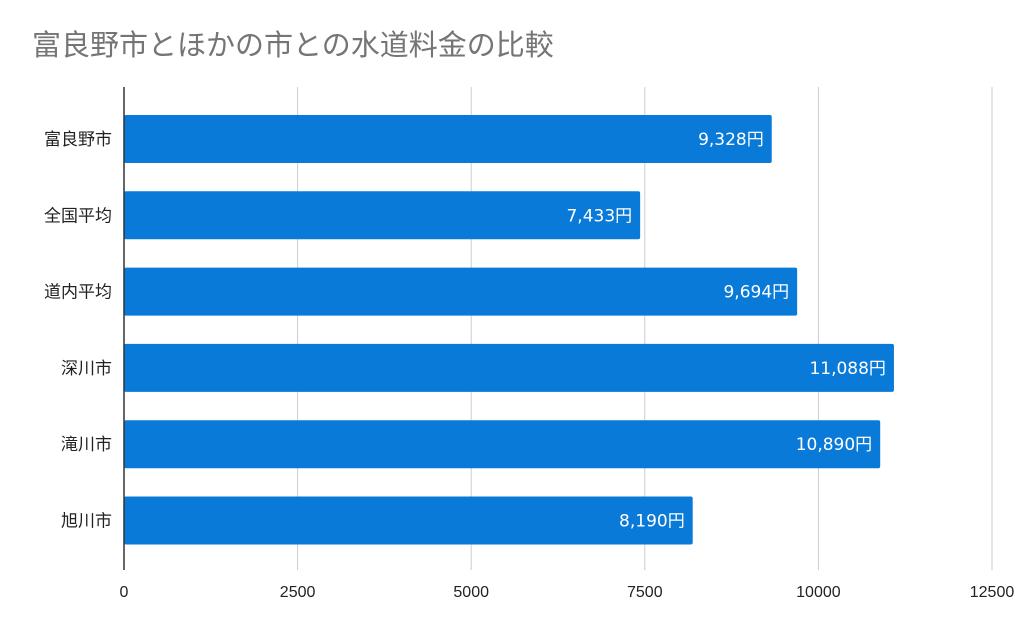 The width and height of the screenshot is (1024, 633). I want to click on category-label: 全国平均, so click(78, 216).